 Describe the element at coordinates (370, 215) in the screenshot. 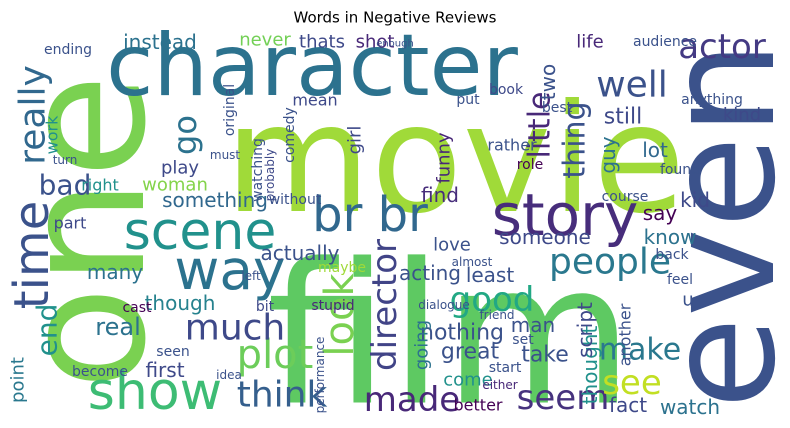

I see `word: br br` at that location.